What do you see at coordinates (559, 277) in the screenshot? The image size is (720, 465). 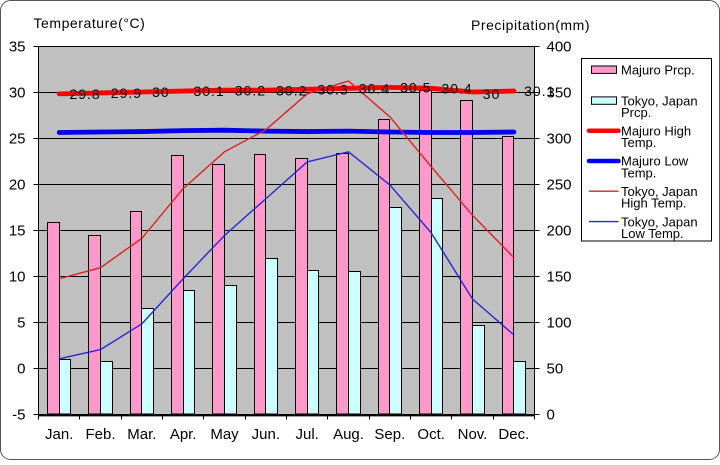 I see `svg-text: 150` at bounding box center [559, 277].